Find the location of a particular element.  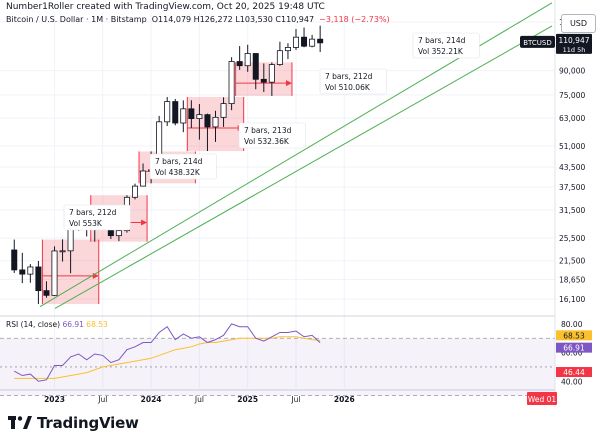

price-tag is located at coordinates (574, 43).